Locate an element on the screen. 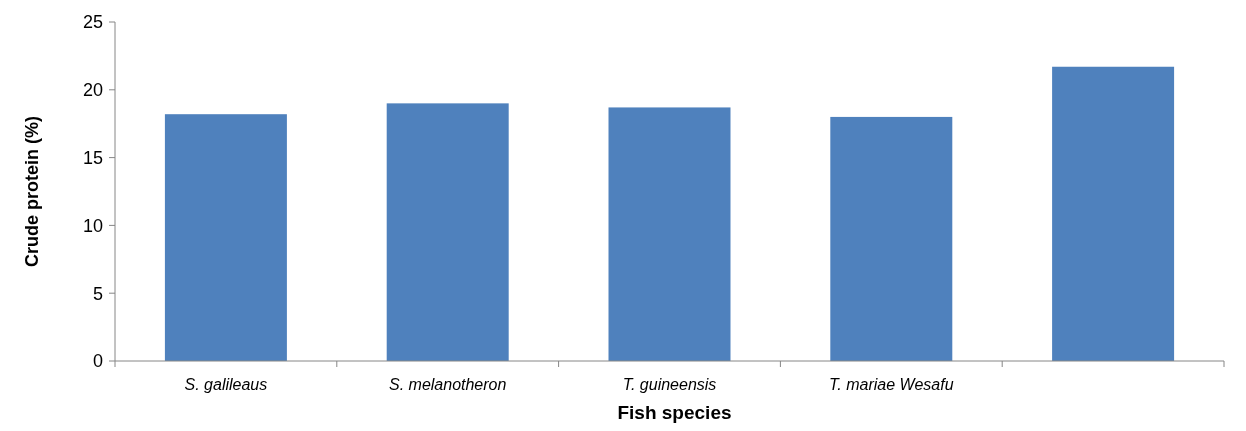 The width and height of the screenshot is (1246, 431). y-tick-label: 25 is located at coordinates (92, 22).